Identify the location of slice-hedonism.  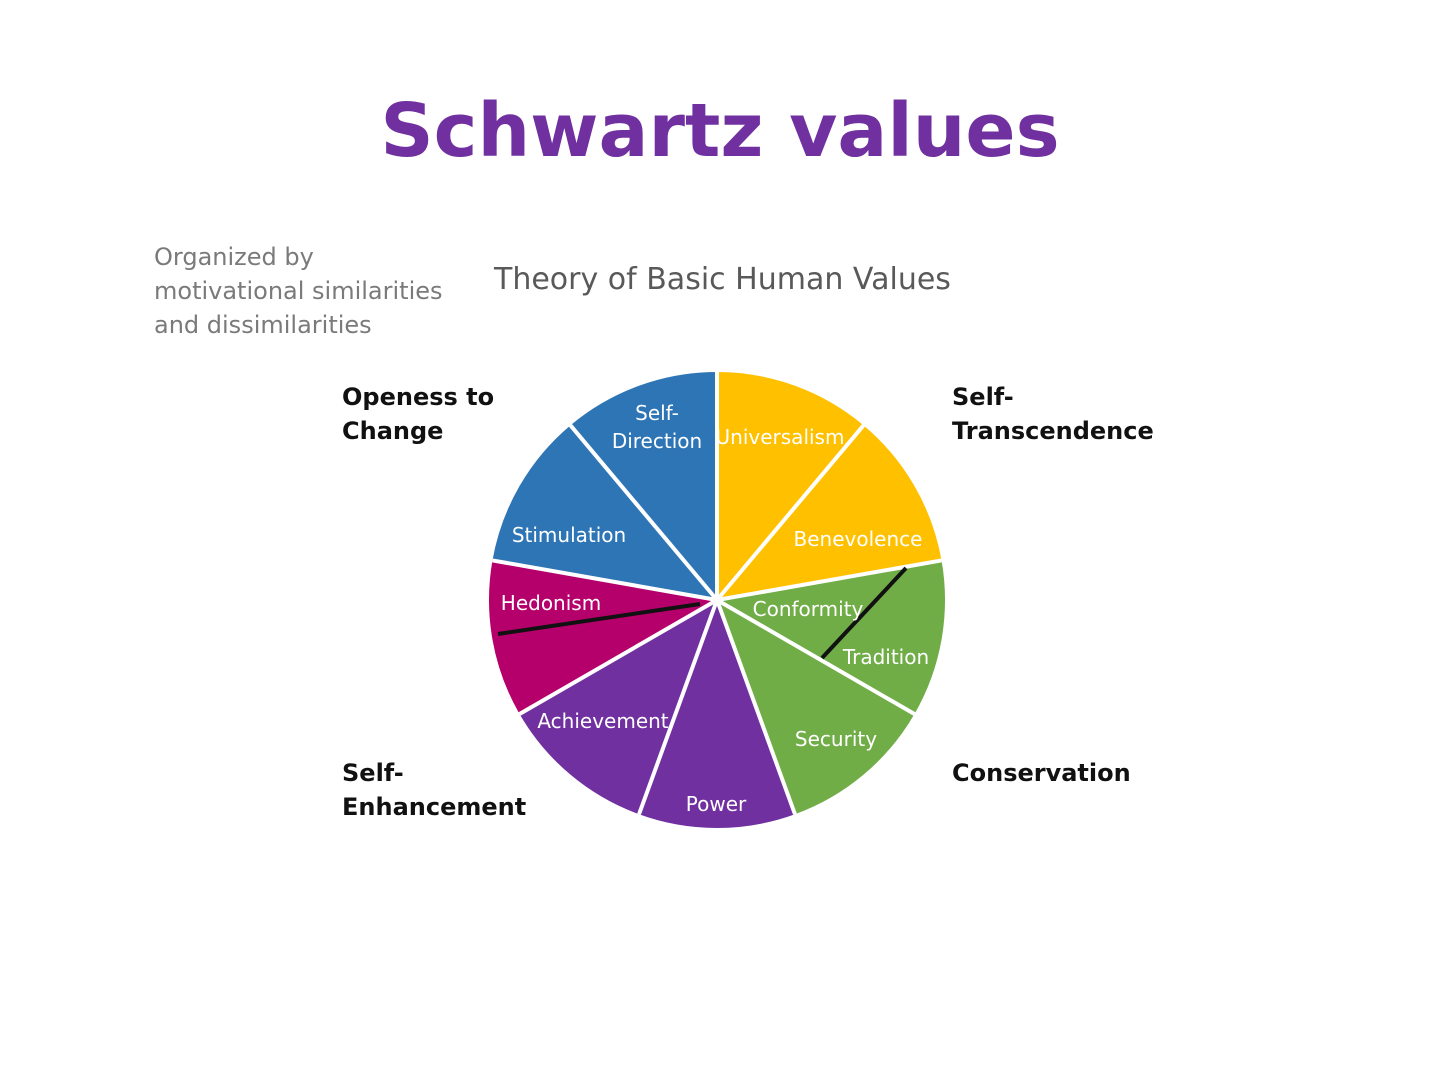
(602, 637).